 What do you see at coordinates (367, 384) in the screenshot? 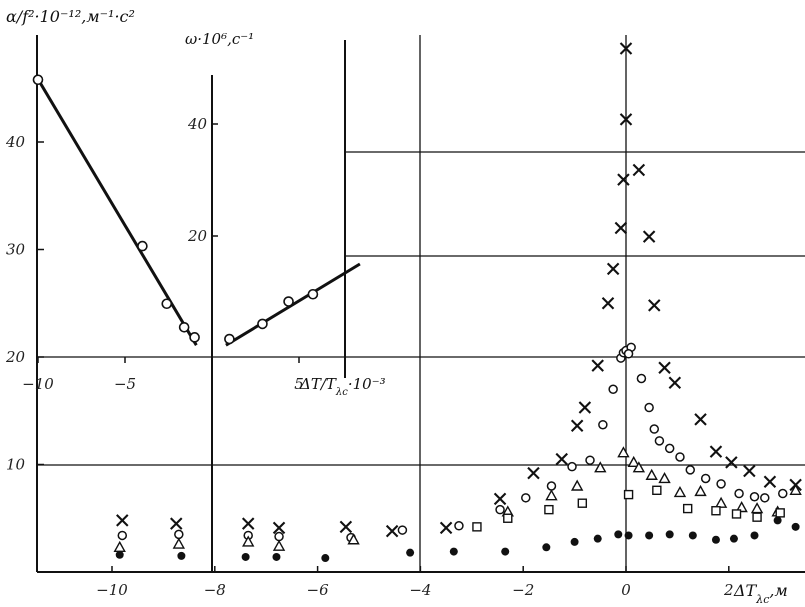
I see `inset-x-axis-label-unit: ·10⁻³` at bounding box center [367, 384].